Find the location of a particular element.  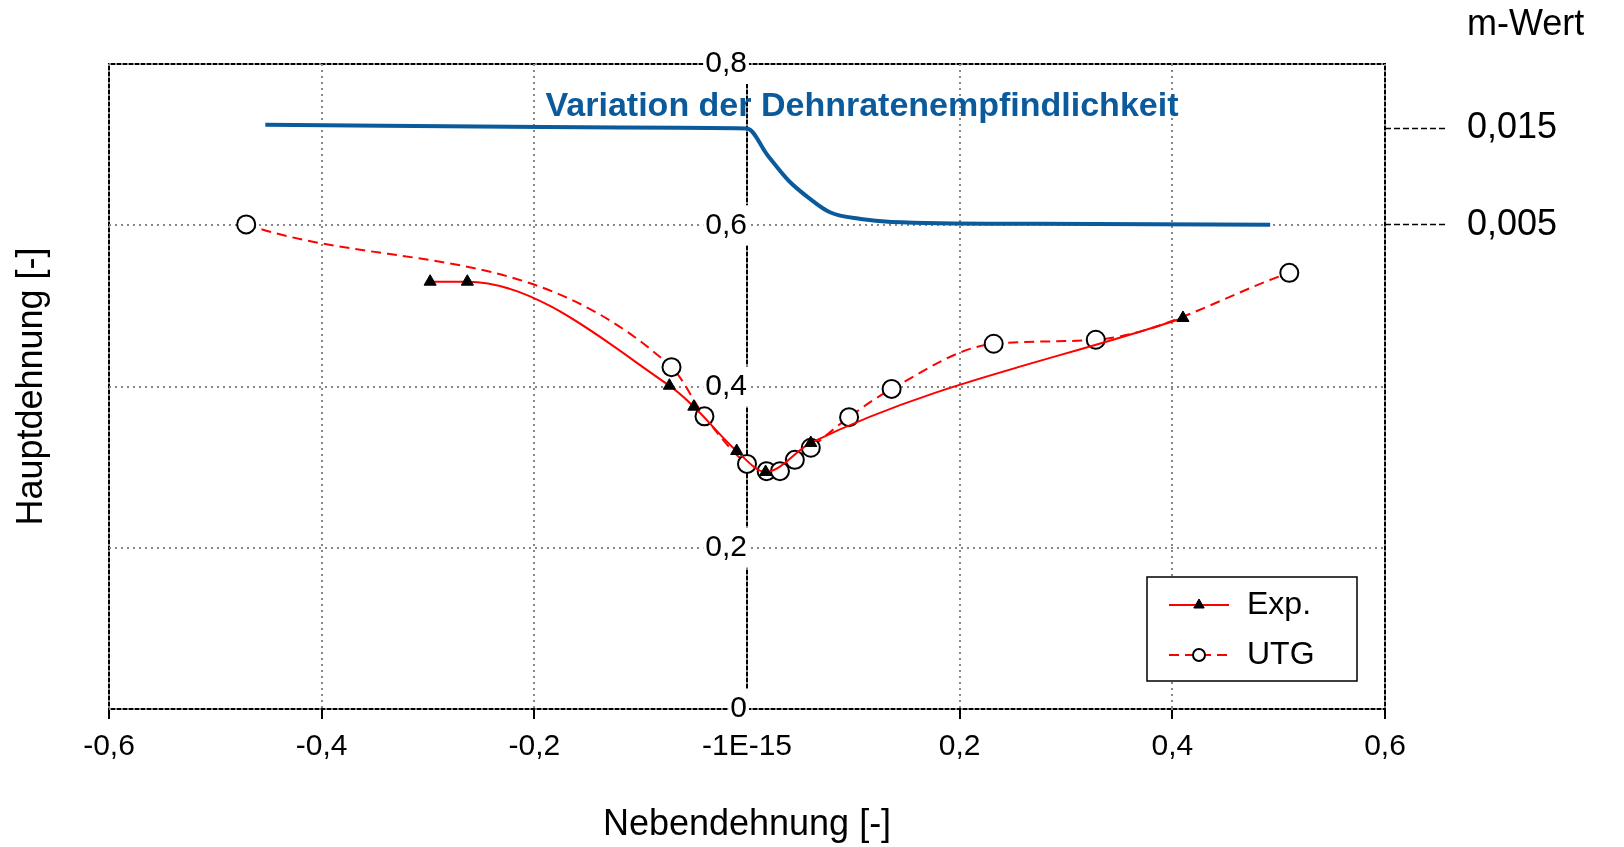

legend-label: UTG is located at coordinates (1281, 652).